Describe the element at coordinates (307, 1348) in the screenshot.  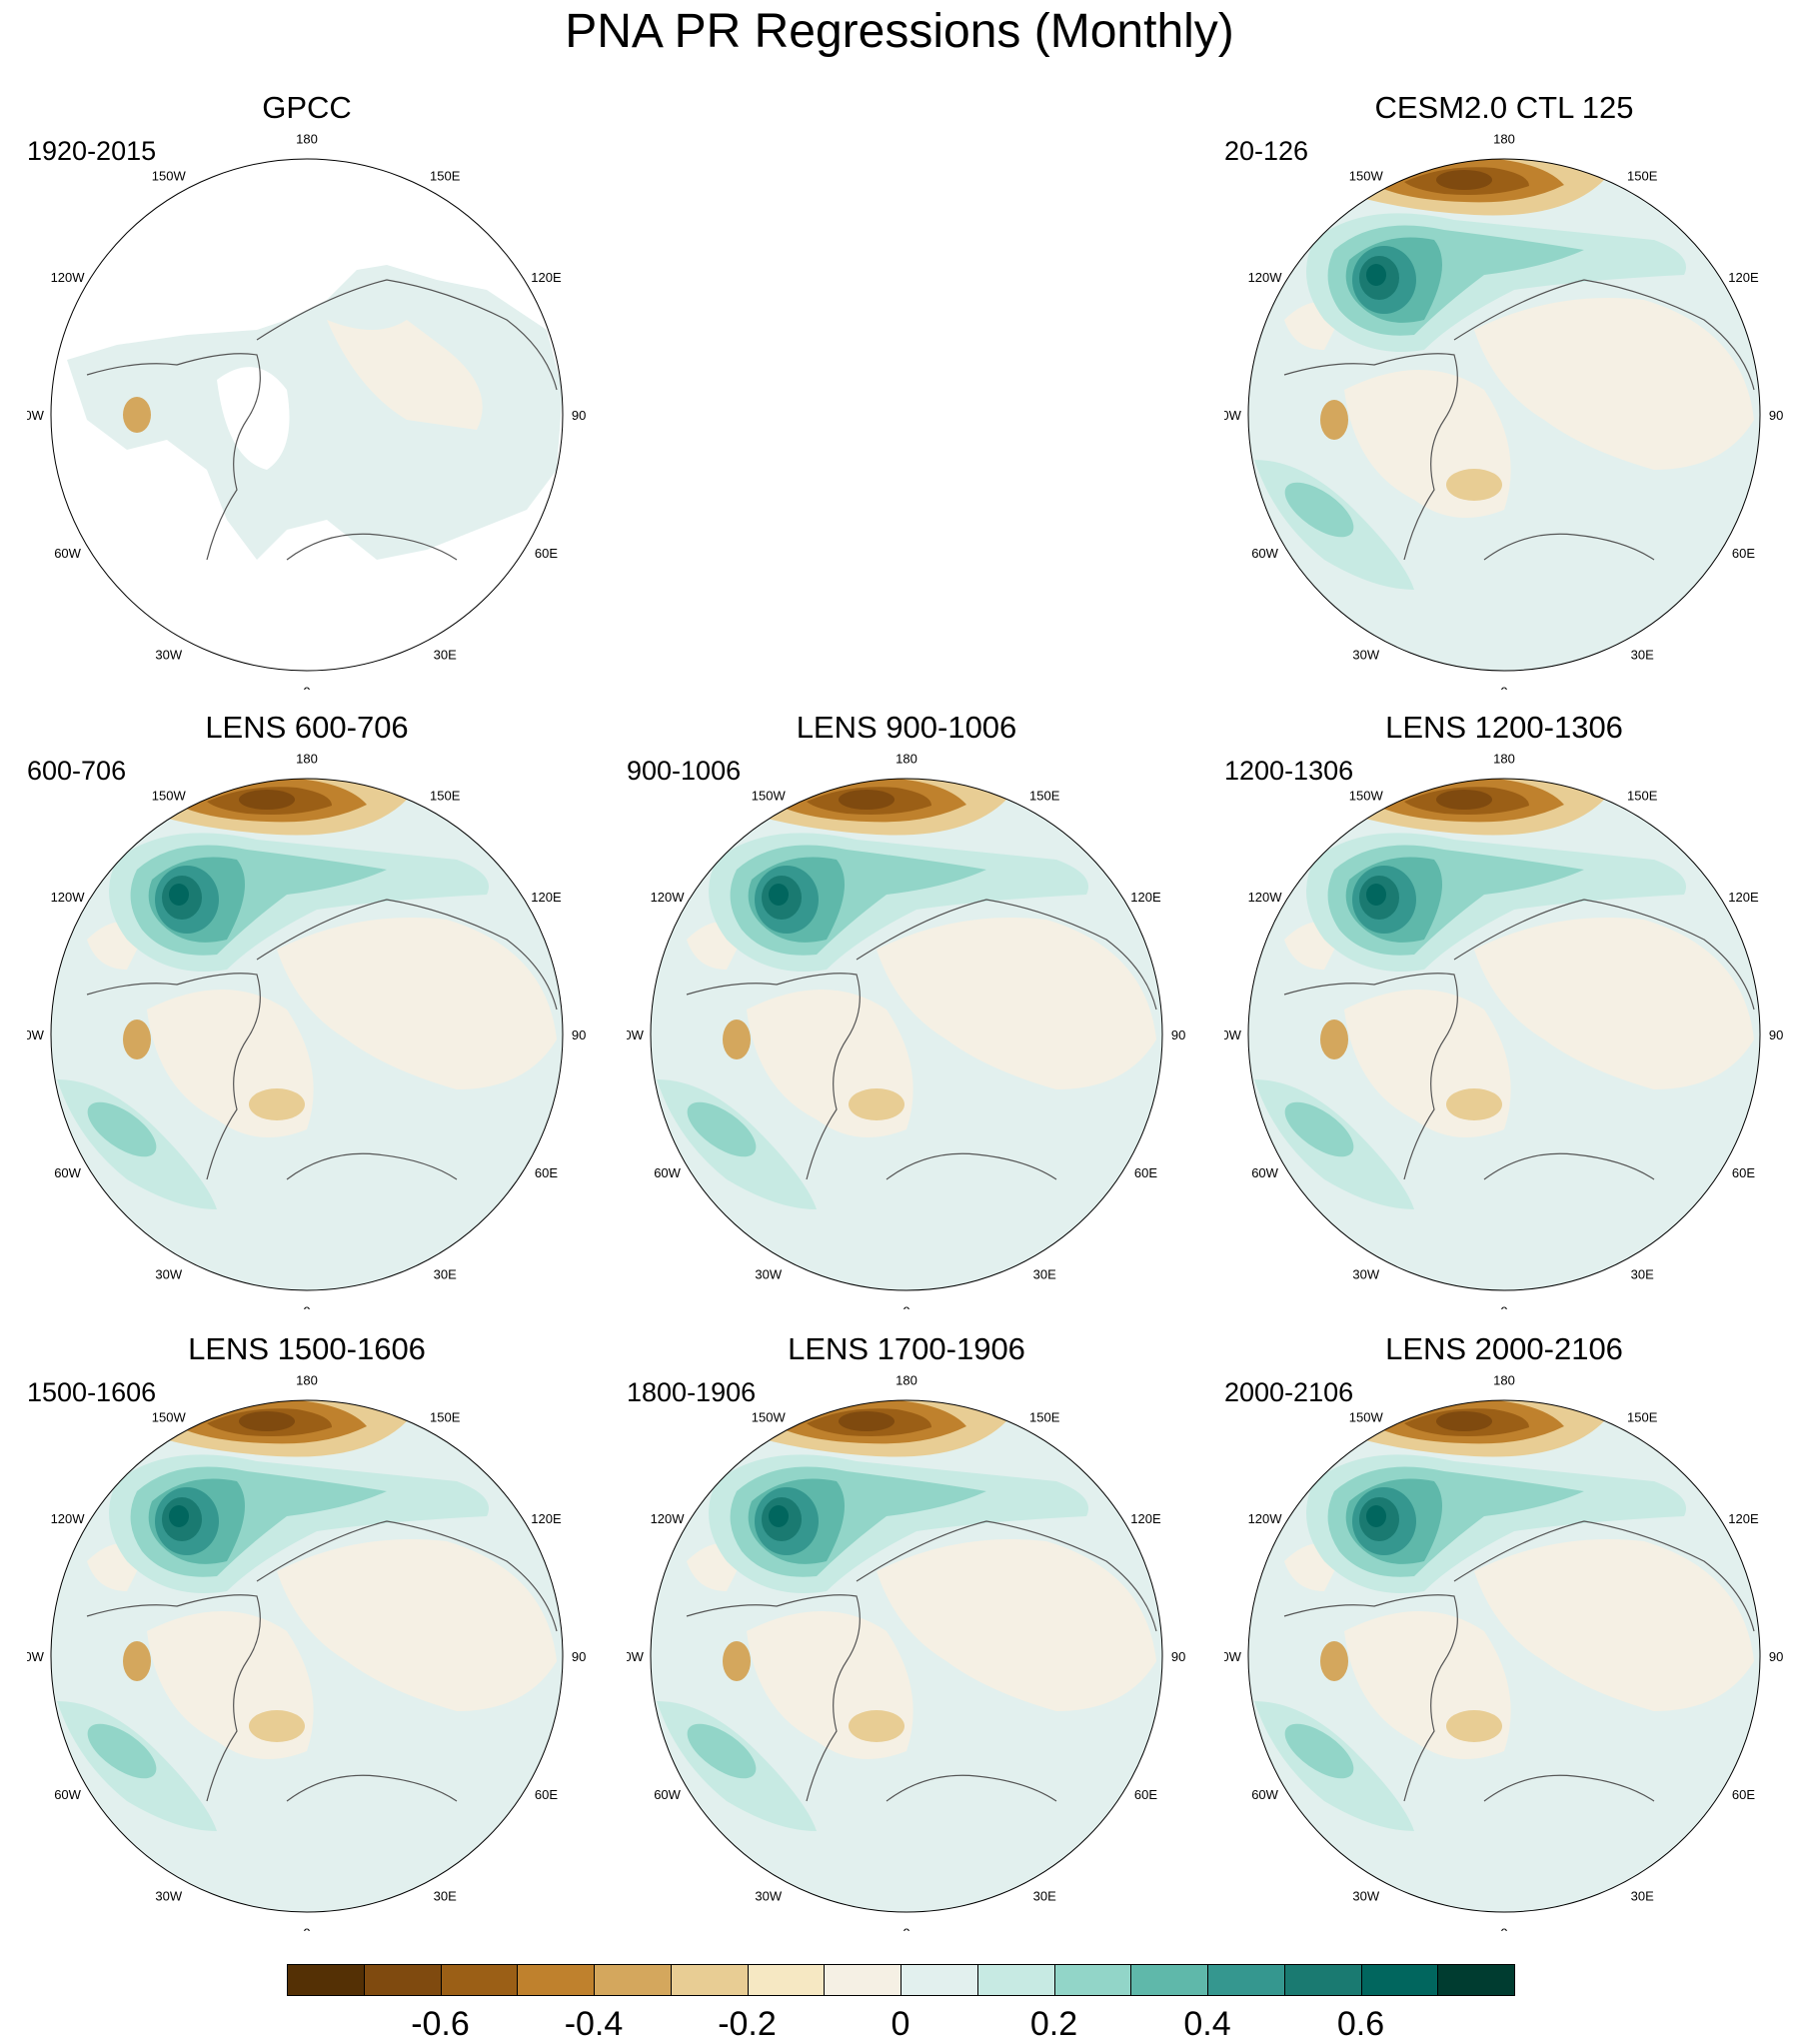
I see `panel-title: LENS 1500-1606` at that location.